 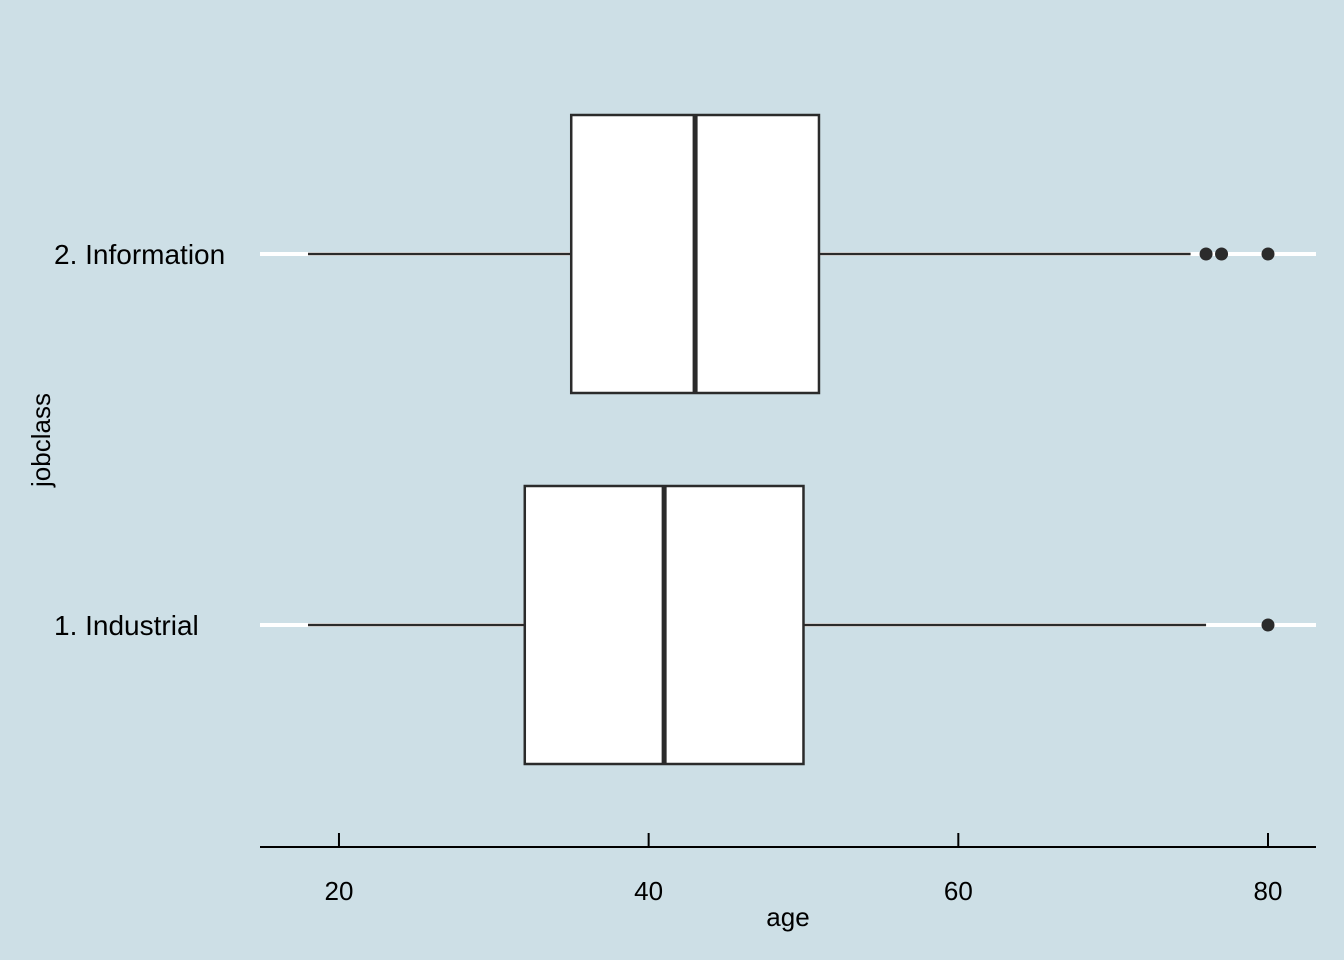 I want to click on x-tick-label-60: 60, so click(x=958, y=891).